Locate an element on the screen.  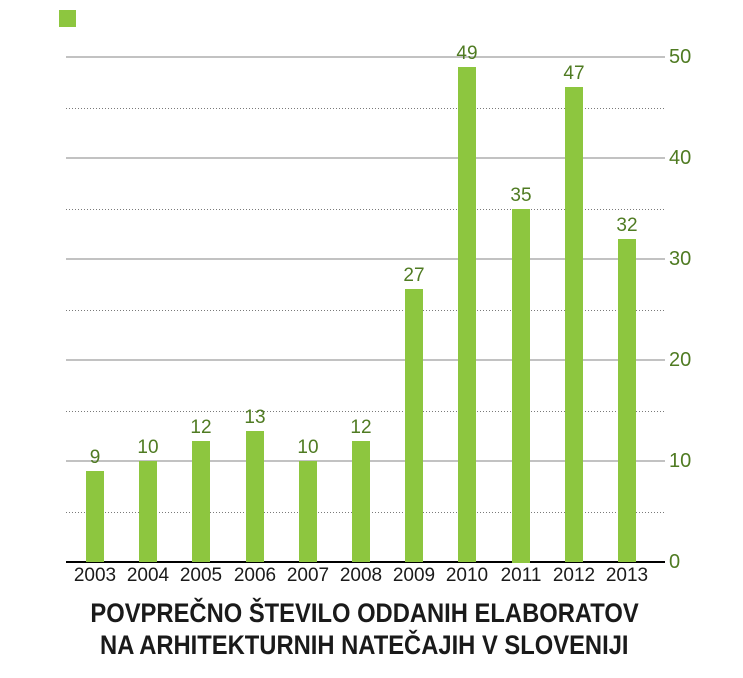
value-label-2007: 10 is located at coordinates (308, 447).